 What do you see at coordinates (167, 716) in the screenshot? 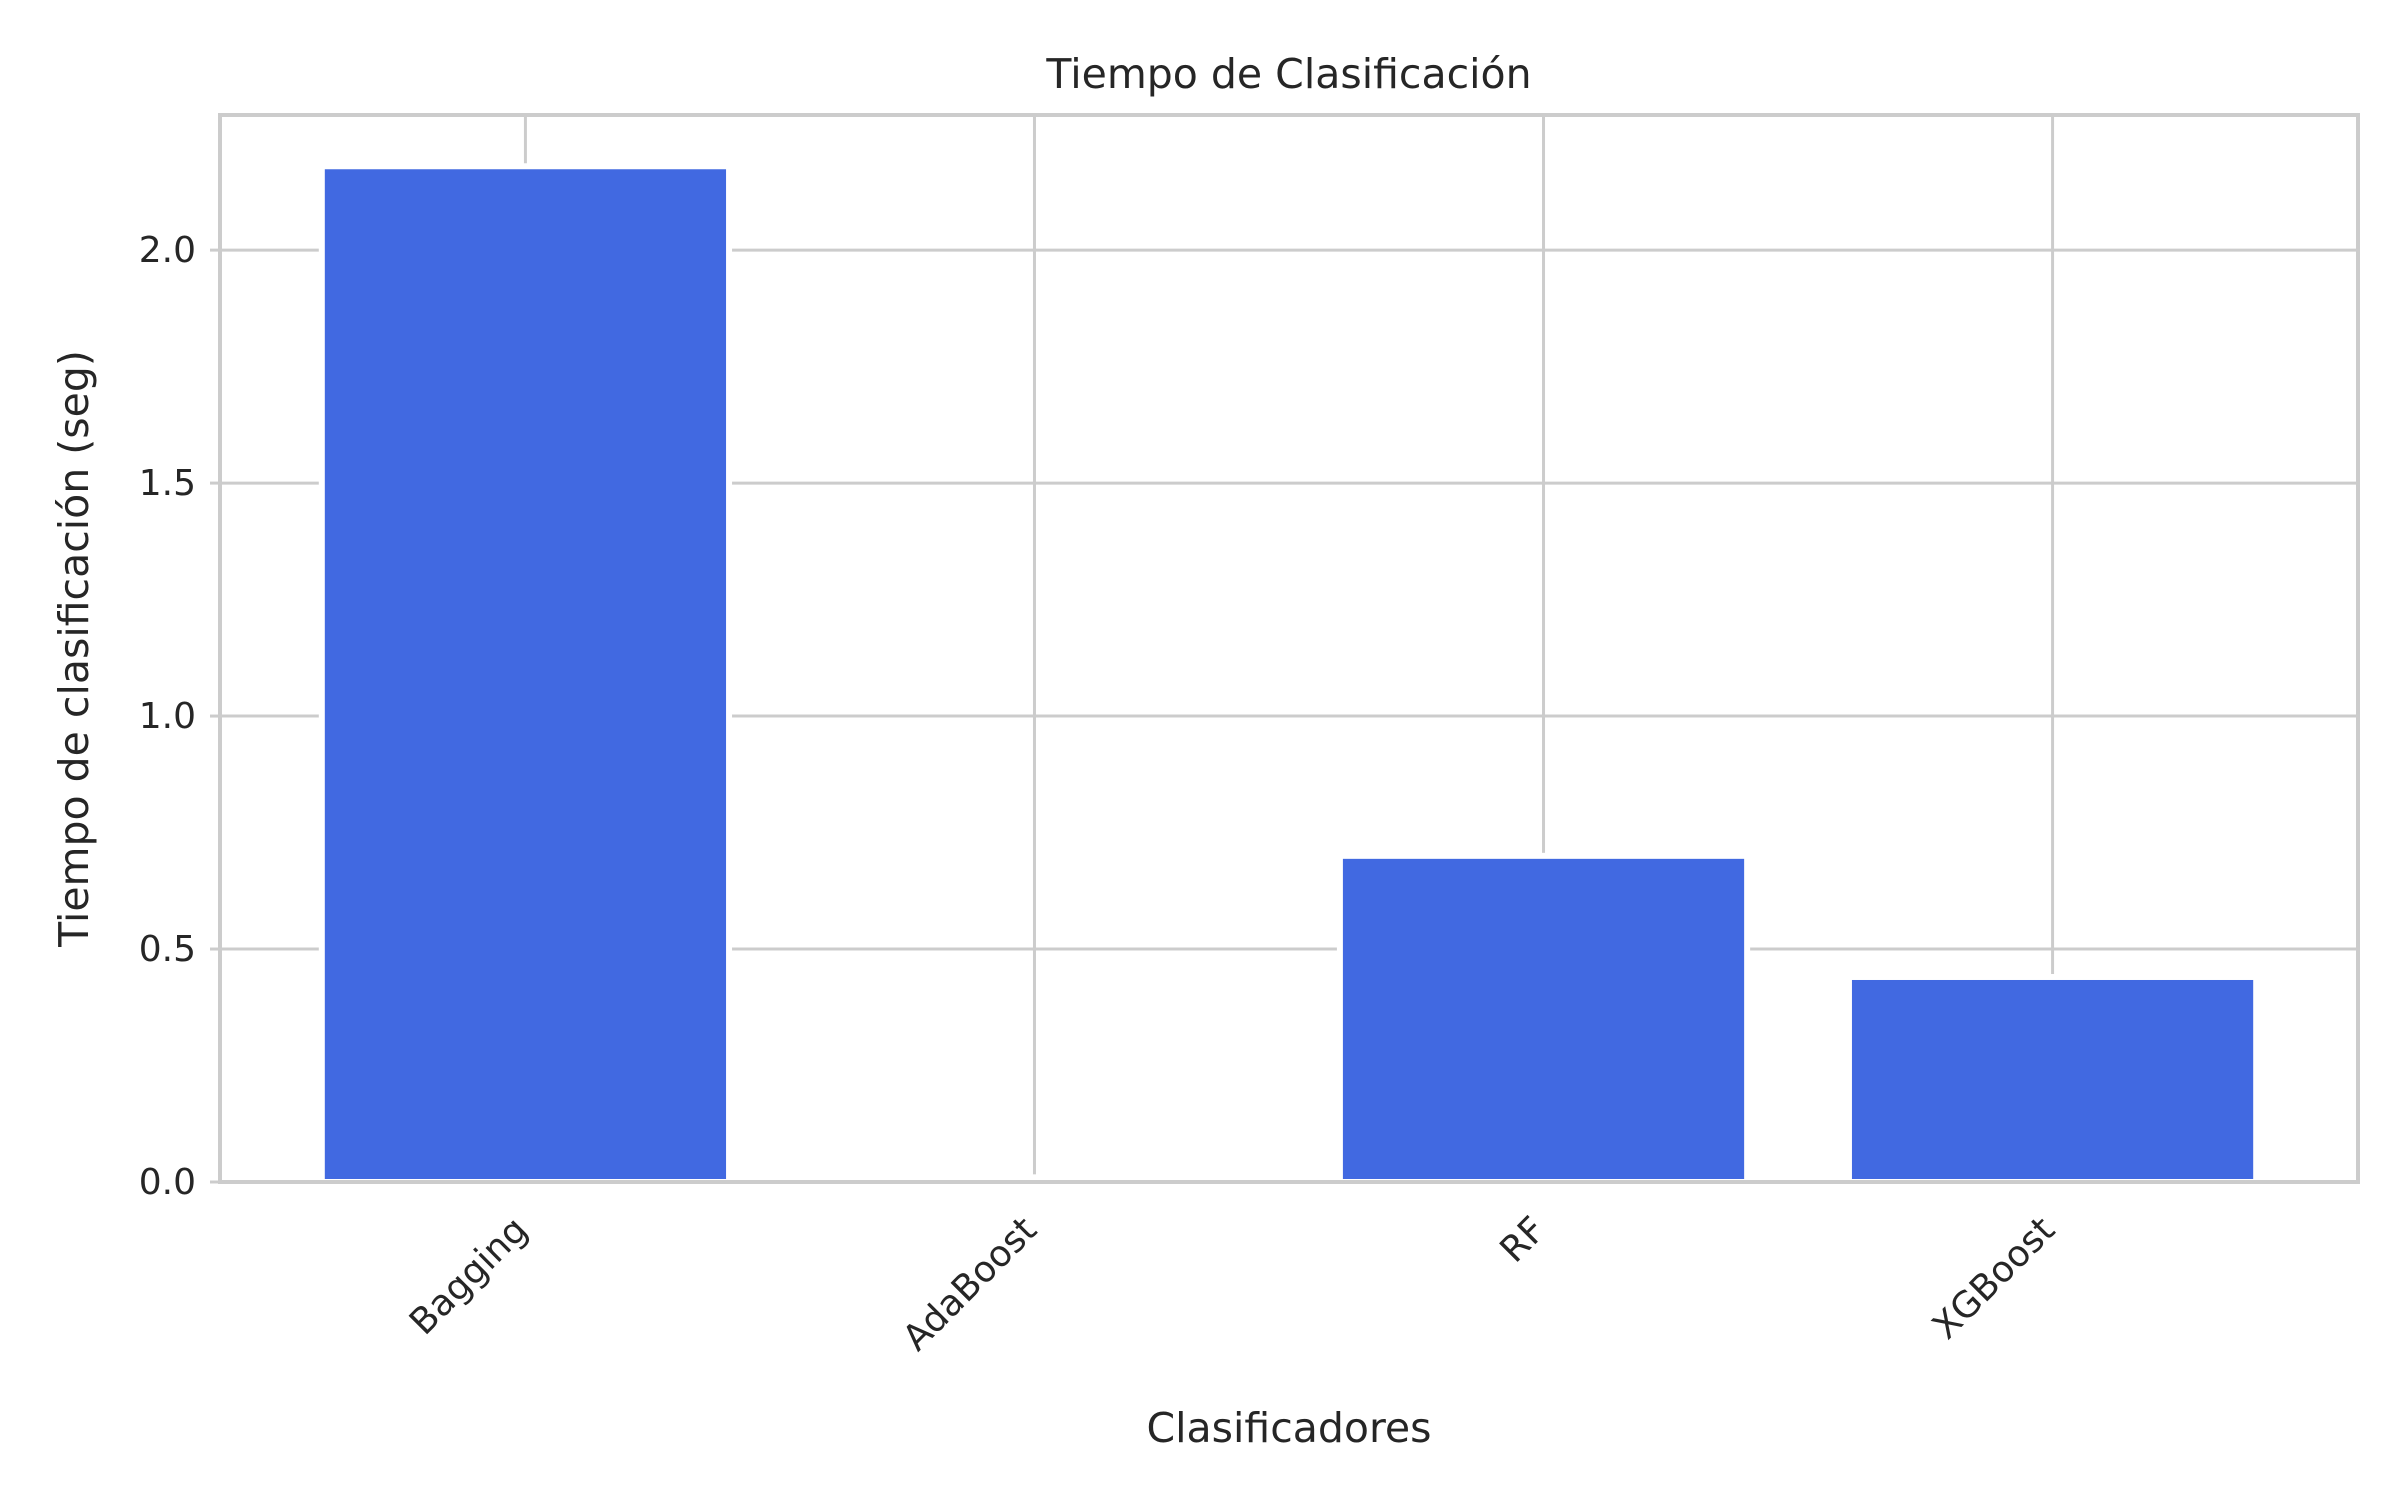
I see `y-tick-label: 1.0` at bounding box center [167, 716].